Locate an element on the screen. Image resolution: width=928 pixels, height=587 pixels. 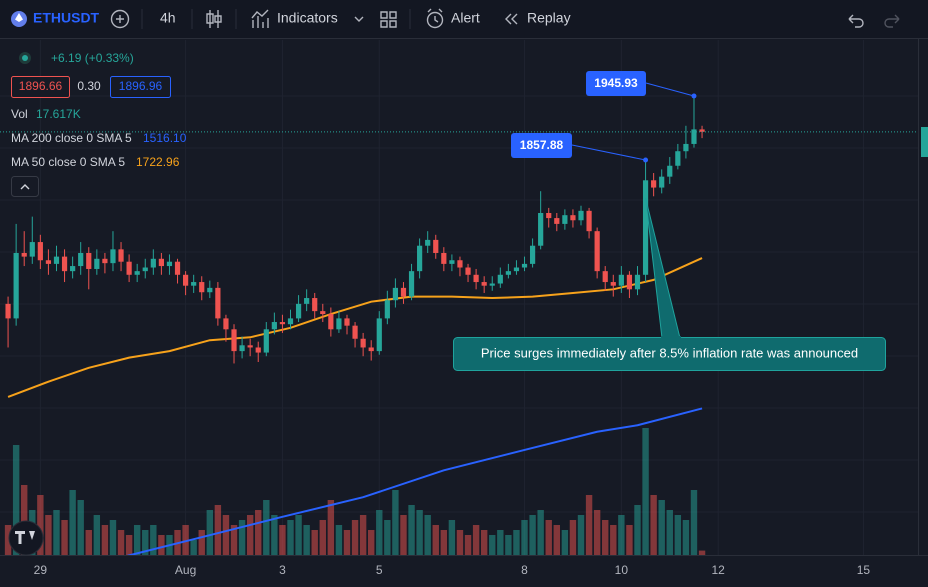
callout-point is located at coordinates (646, 160).